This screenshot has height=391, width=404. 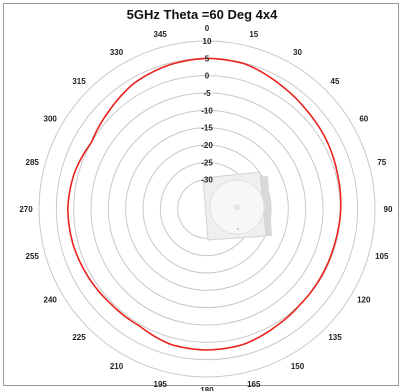 What do you see at coordinates (202, 14) in the screenshot?
I see `chart-title: 5GHz Theta =60 Deg 4x4` at bounding box center [202, 14].